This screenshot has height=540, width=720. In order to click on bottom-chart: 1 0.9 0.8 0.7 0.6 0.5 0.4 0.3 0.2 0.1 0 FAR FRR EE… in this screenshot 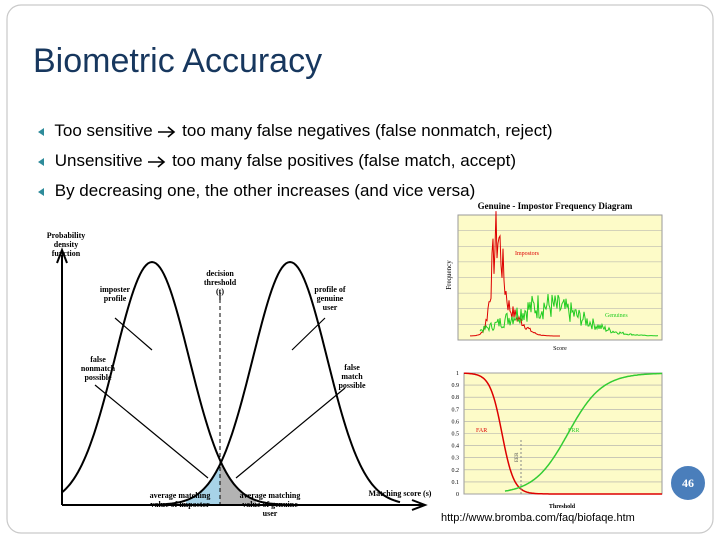, I will do `click(557, 440)`.